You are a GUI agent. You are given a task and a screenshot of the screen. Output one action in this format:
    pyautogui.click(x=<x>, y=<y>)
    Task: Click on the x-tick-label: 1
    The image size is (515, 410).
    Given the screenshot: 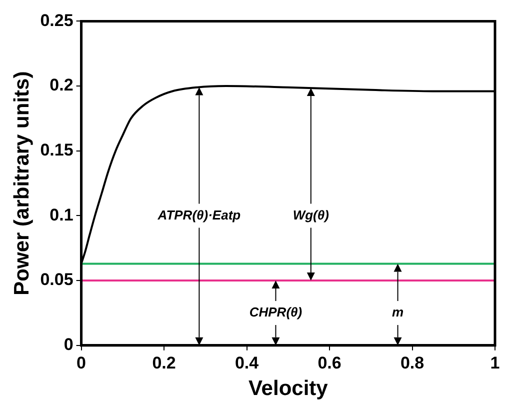 What is the action you would take?
    pyautogui.click(x=495, y=362)
    